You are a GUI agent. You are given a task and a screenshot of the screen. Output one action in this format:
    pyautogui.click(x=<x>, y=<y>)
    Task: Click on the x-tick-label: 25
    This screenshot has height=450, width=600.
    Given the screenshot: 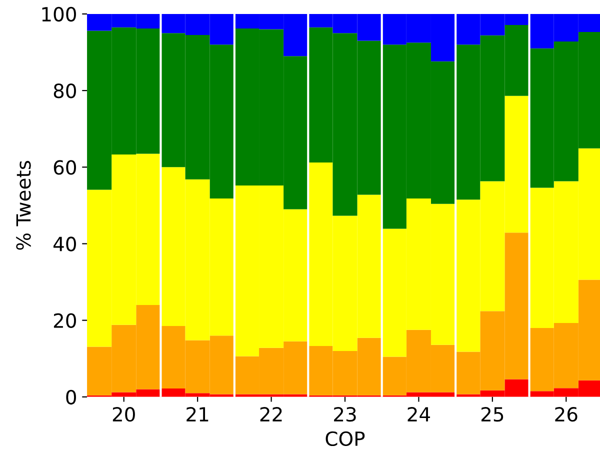 What is the action you would take?
    pyautogui.click(x=492, y=414)
    